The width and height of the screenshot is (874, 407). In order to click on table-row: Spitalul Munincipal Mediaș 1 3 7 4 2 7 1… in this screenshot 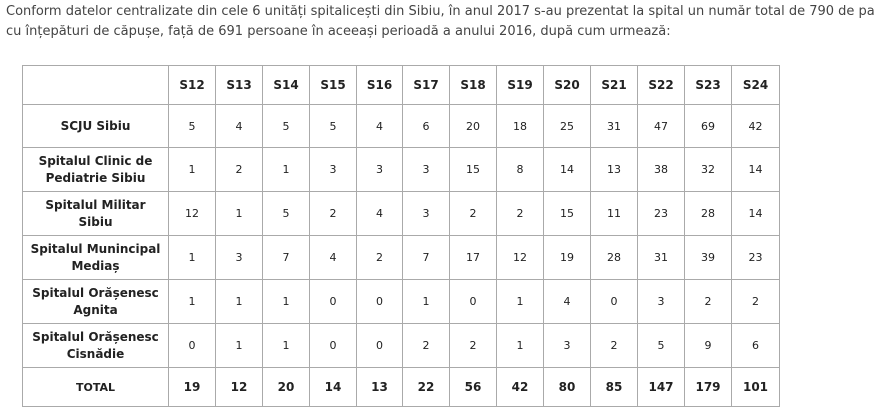, I will do `click(401, 257)`.